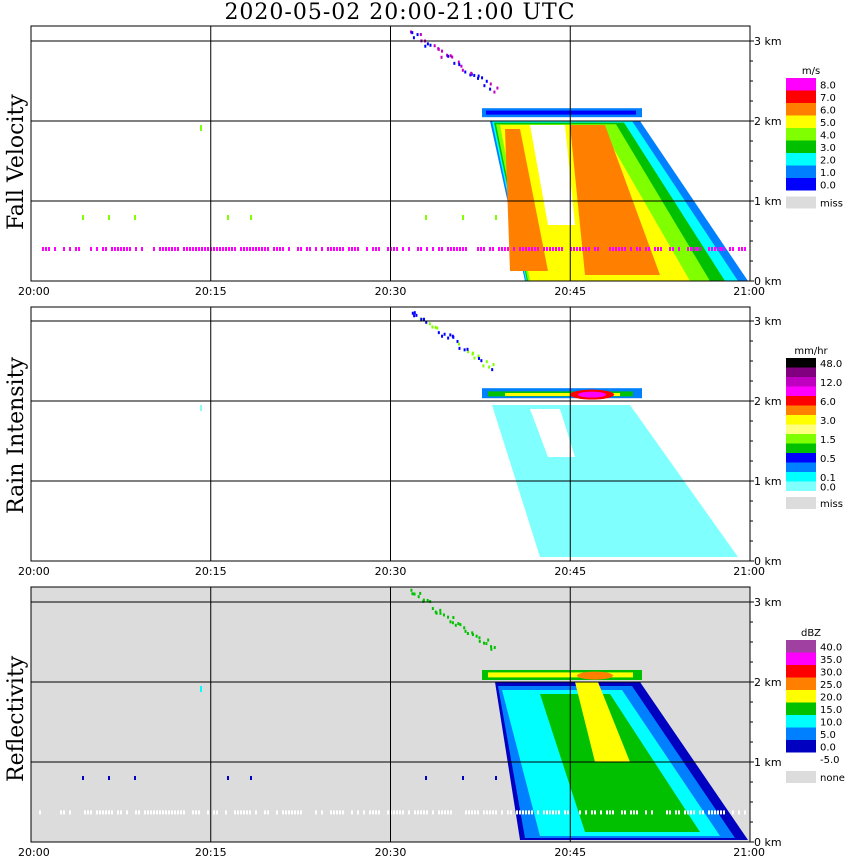 The width and height of the screenshot is (850, 868). Describe the element at coordinates (768, 121) in the screenshot. I see `height-tick-label: 2 km` at that location.